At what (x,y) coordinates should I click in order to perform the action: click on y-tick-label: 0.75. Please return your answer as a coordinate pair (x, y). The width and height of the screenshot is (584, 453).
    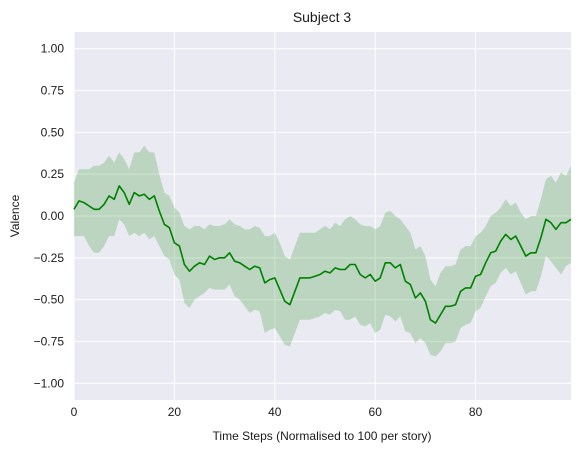
    Looking at the image, I should click on (53, 91).